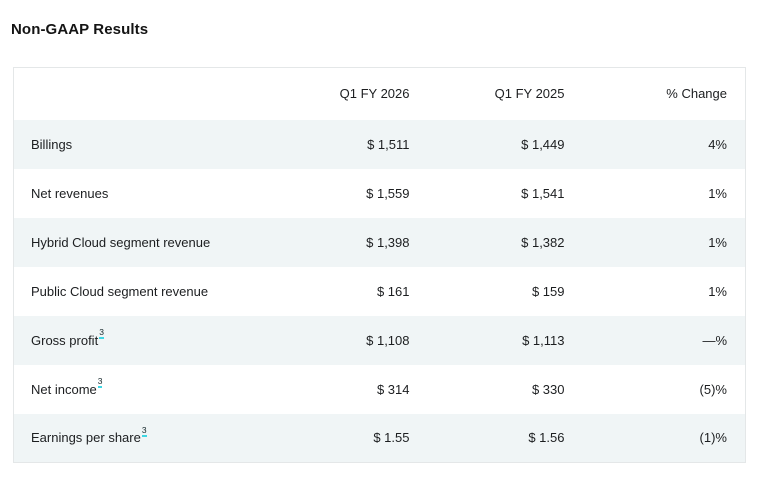 This screenshot has height=486, width=757. I want to click on q1-fy2026-value: $ 1,398, so click(388, 242).